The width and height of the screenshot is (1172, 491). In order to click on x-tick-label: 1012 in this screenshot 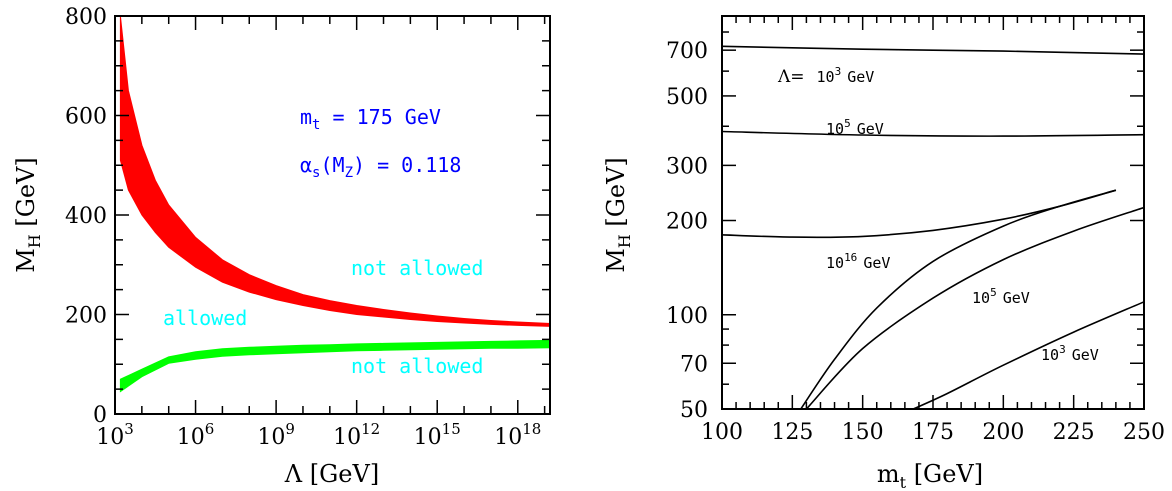, I will do `click(356, 435)`.